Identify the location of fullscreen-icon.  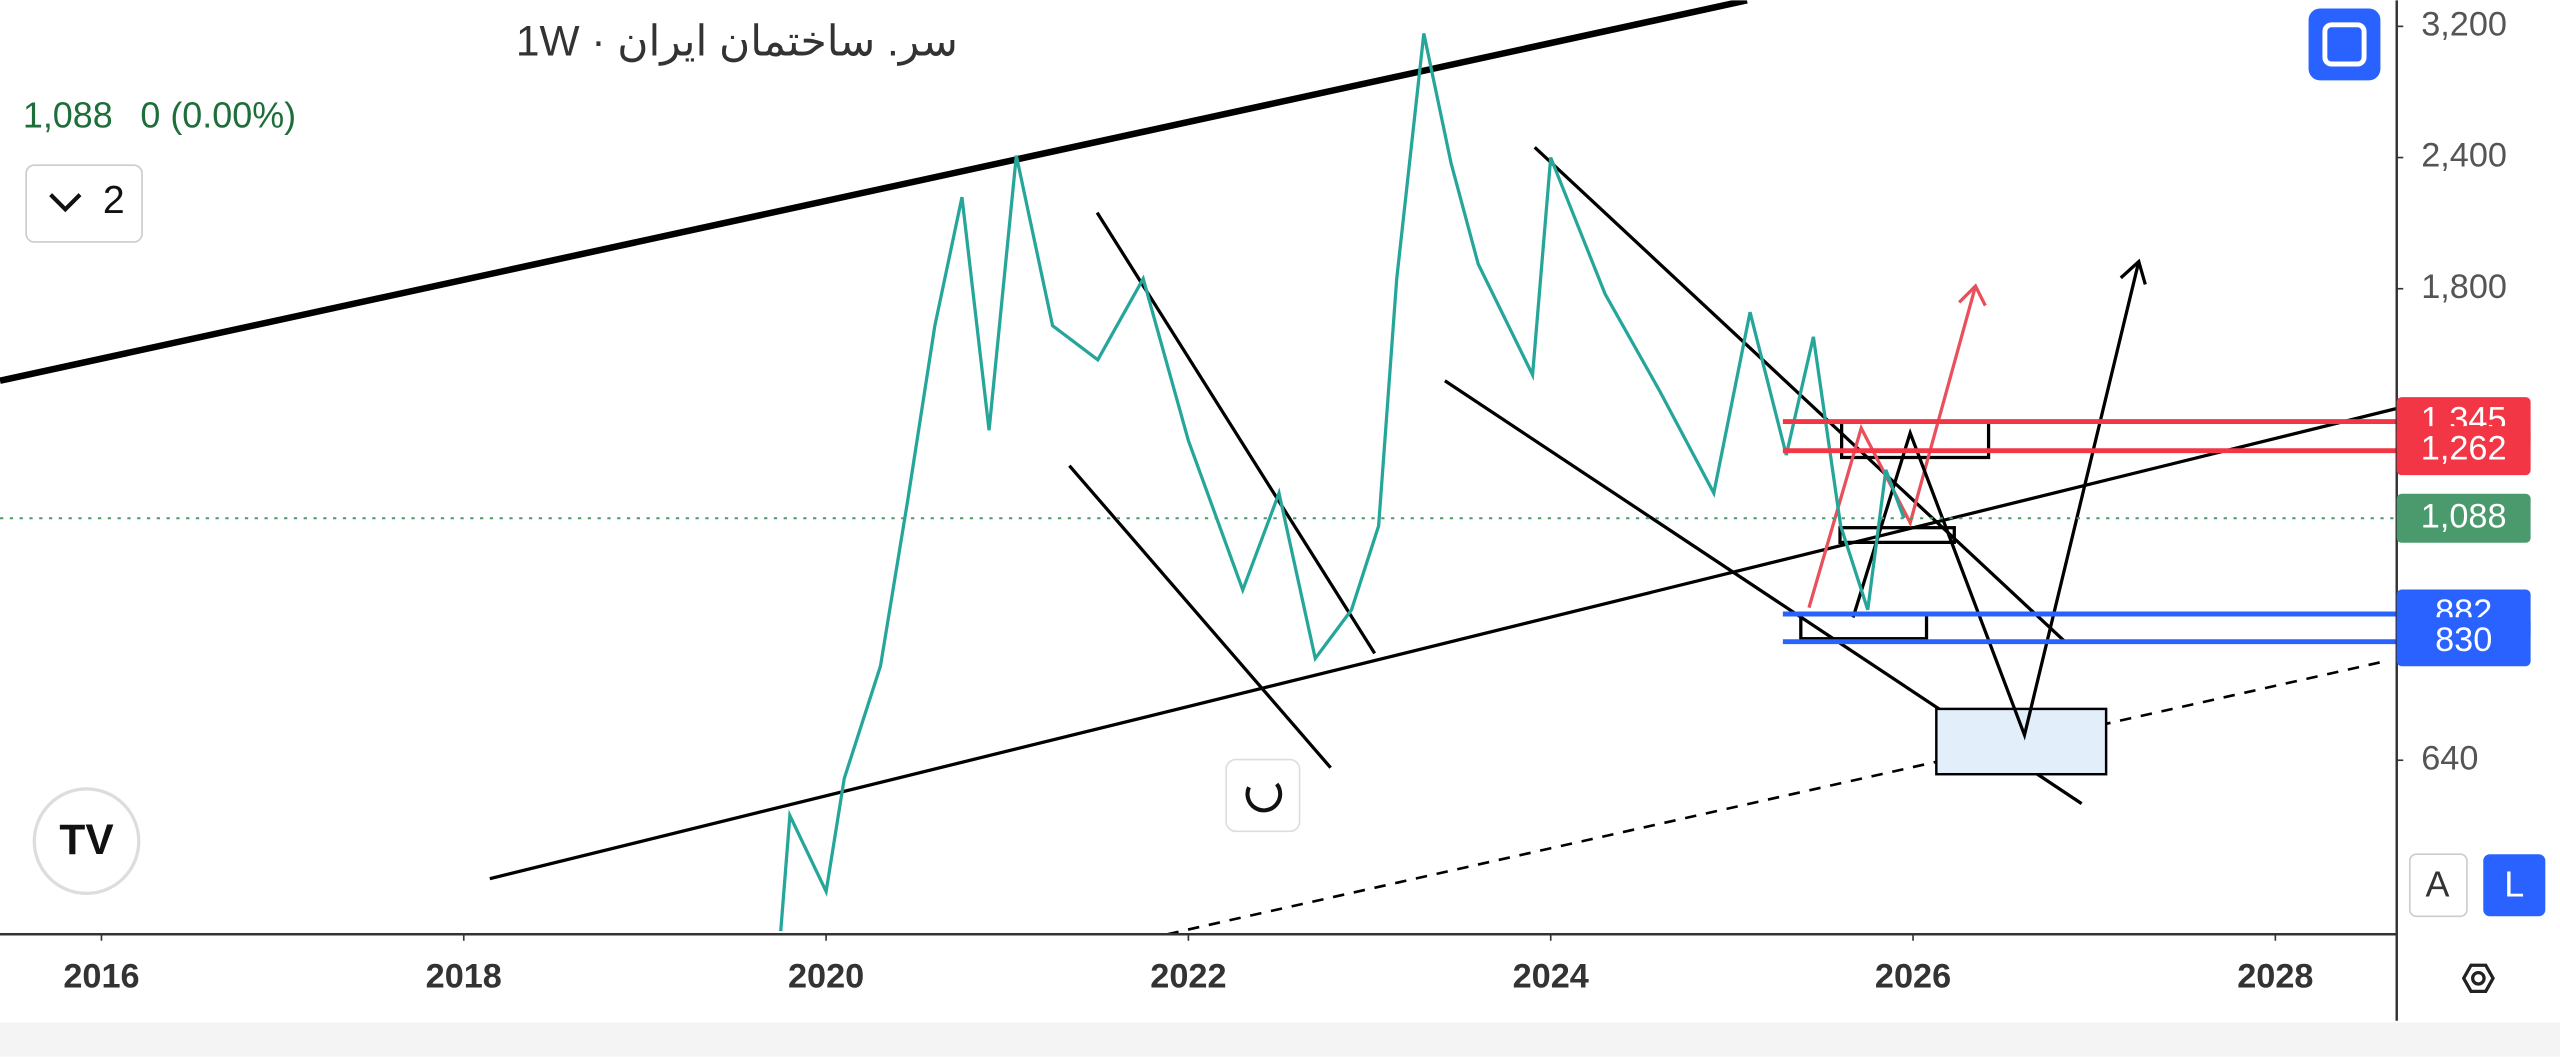
(2344, 44).